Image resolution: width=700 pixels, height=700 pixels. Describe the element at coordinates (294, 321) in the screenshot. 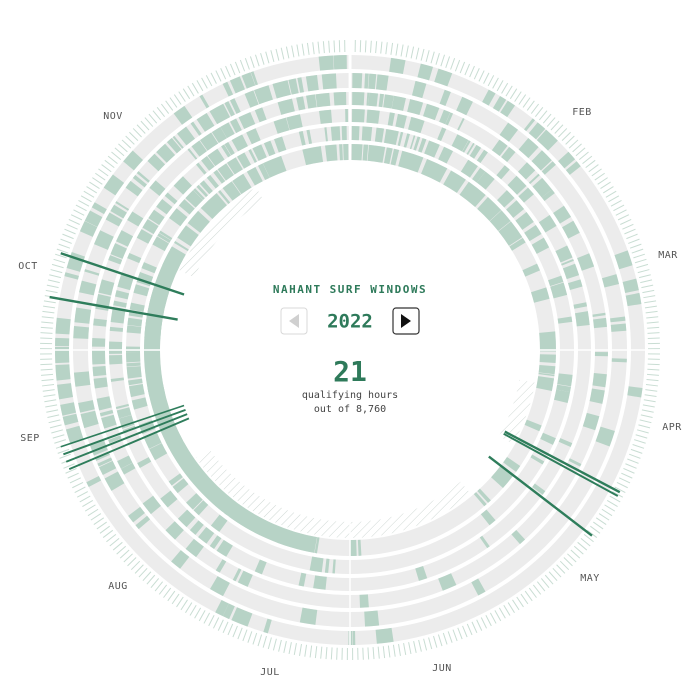

I see `prev-year-button` at that location.